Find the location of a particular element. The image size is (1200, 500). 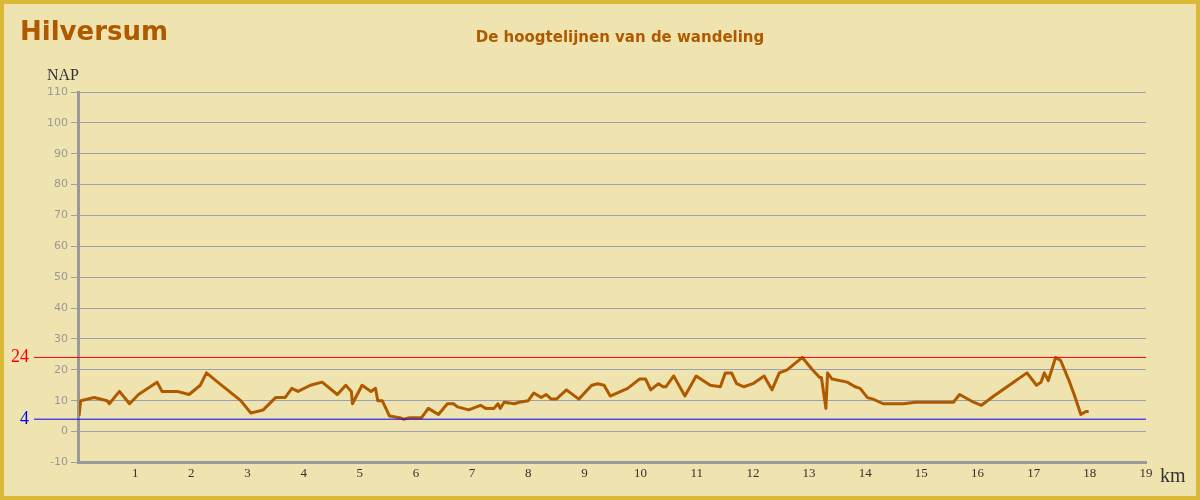

y-tick-label: 20 is located at coordinates (61, 369).